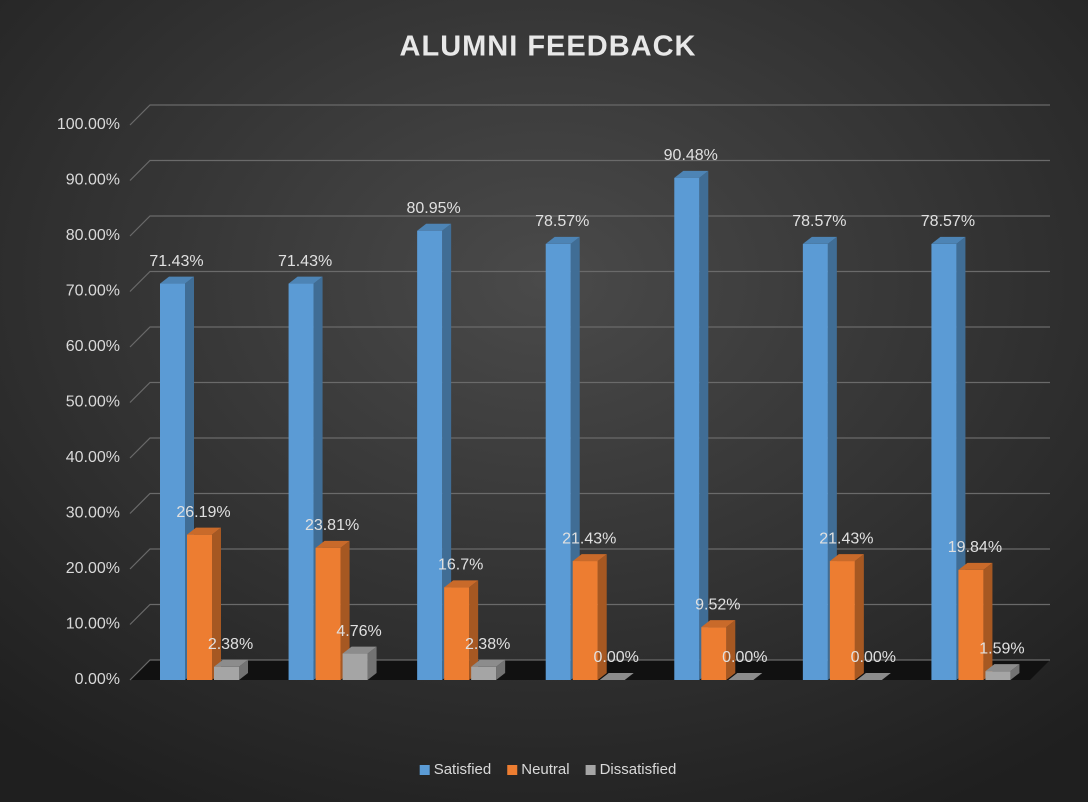  Describe the element at coordinates (548, 47) in the screenshot. I see `chart-title: ALUMNI FEEDBACK` at that location.